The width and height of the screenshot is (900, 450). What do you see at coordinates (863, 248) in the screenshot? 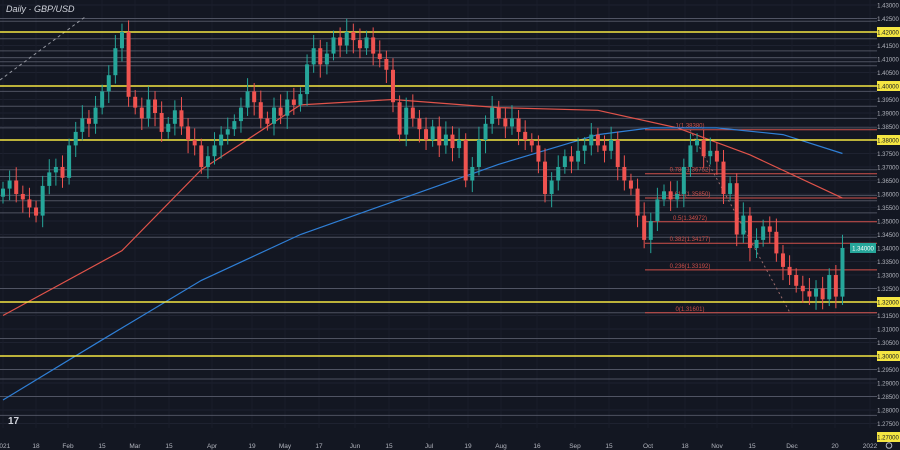
I see `last-price-tag` at bounding box center [863, 248].